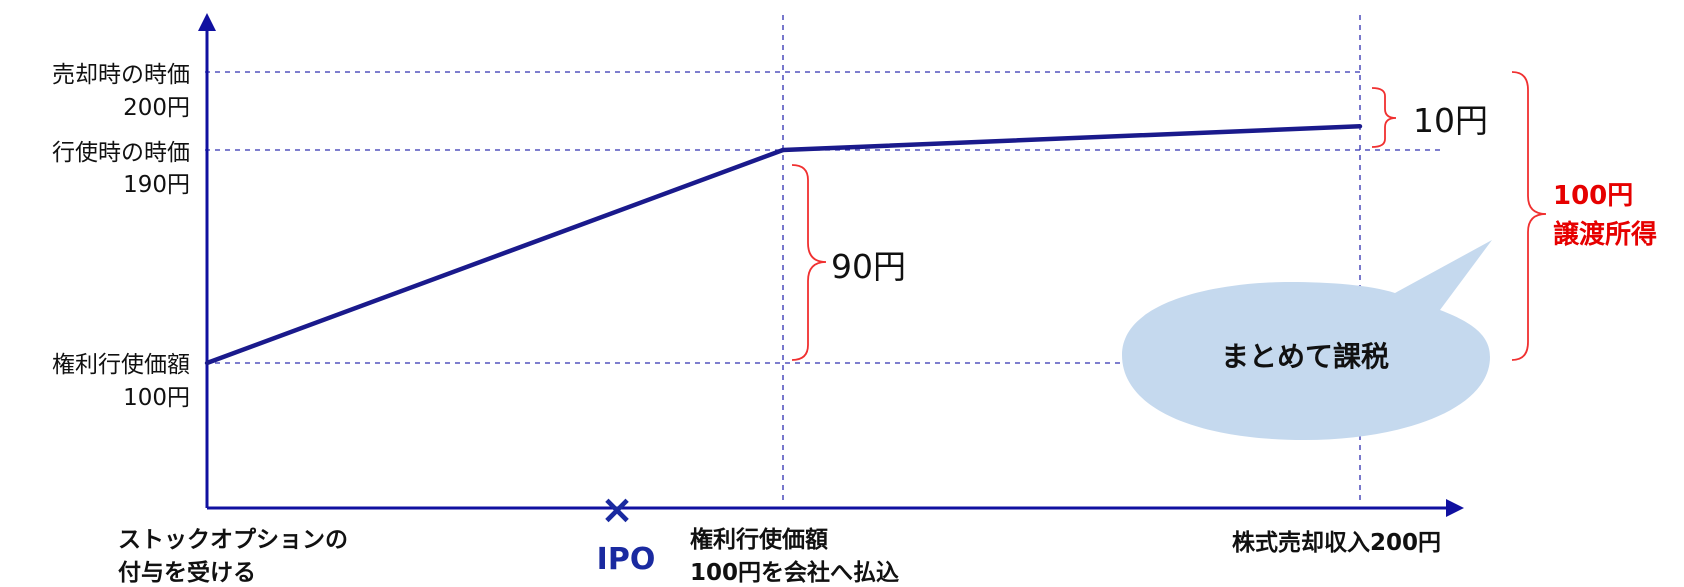  I want to click on y-label-strike-value: 100円, so click(156, 398).